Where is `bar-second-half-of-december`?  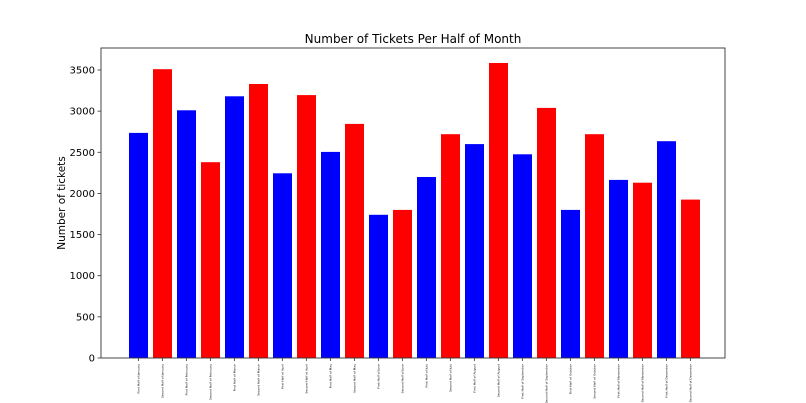 bar-second-half-of-december is located at coordinates (690, 278).